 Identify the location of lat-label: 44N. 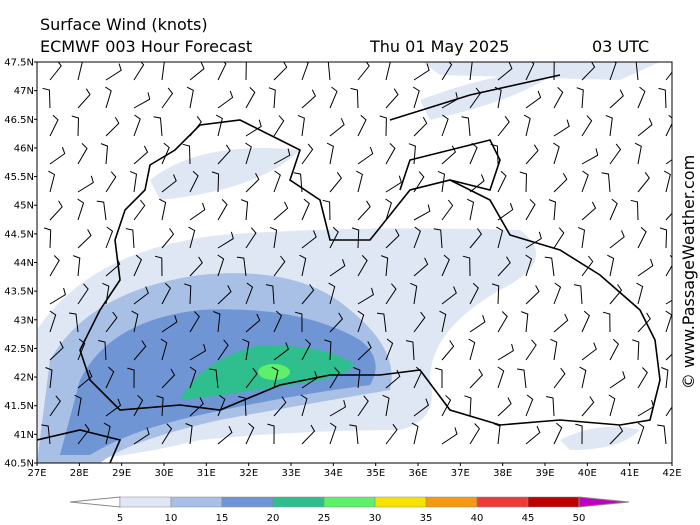
(24, 263).